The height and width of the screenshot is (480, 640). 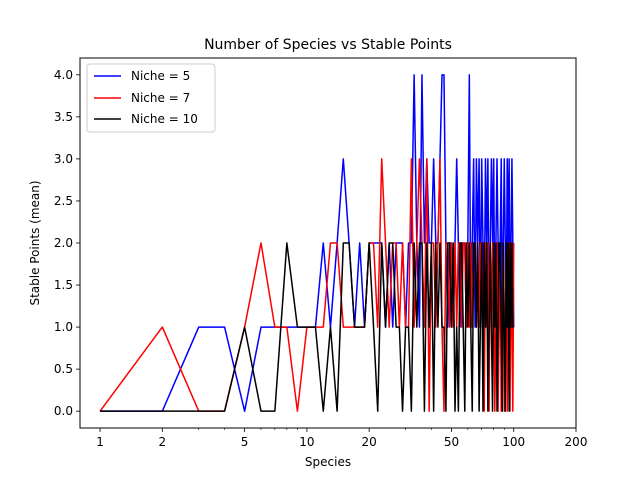 I want to click on y-tick-label: 0.0, so click(x=63, y=411).